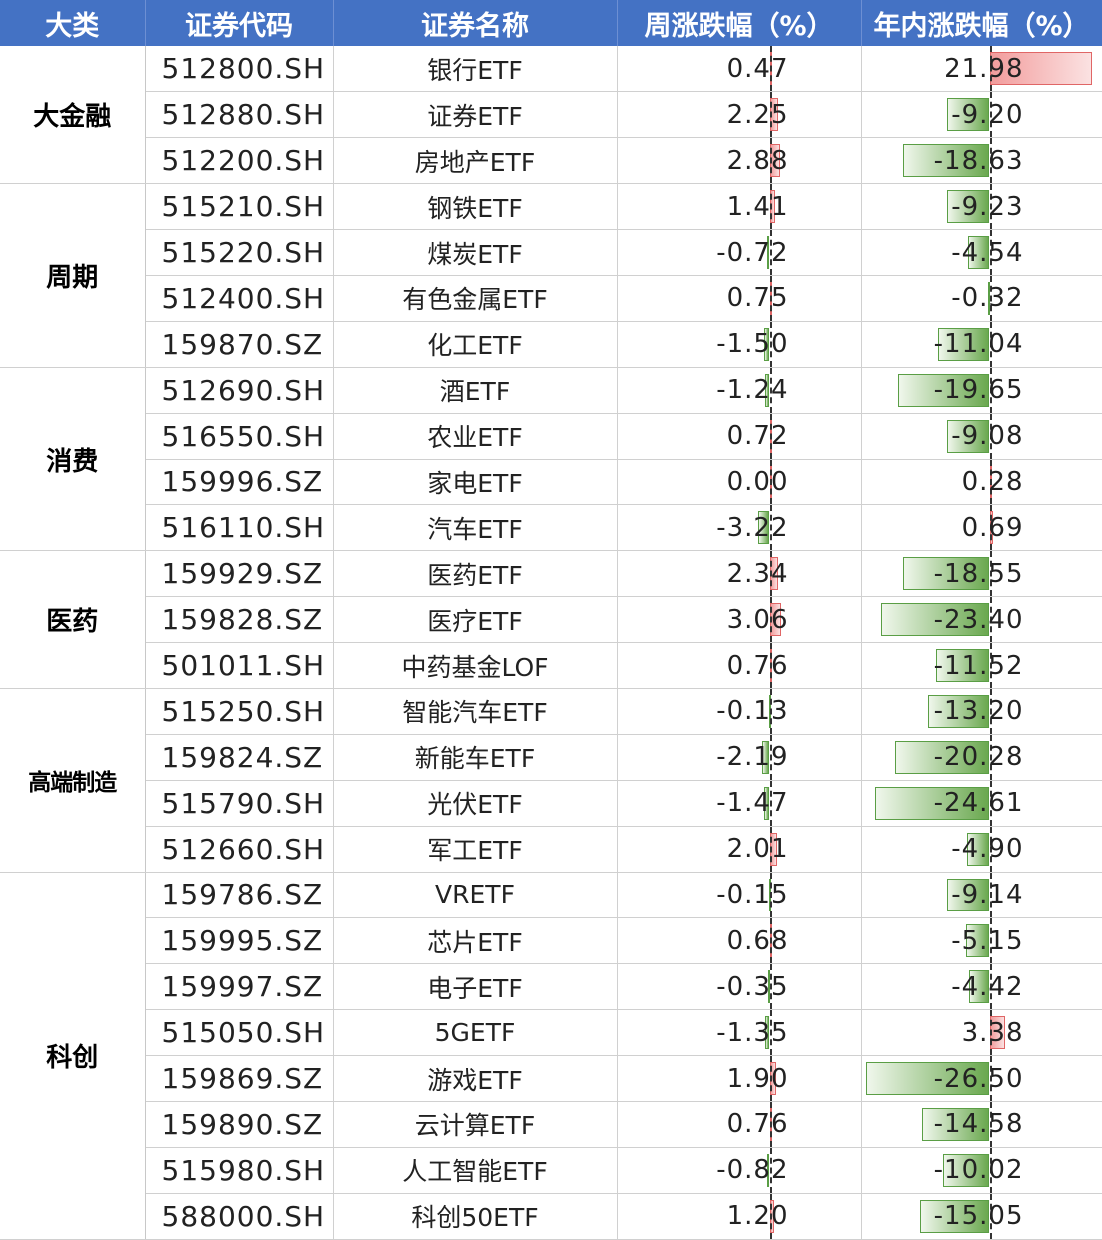 This screenshot has height=1240, width=1102. What do you see at coordinates (978, 803) in the screenshot?
I see `year-change-value: -24.61` at bounding box center [978, 803].